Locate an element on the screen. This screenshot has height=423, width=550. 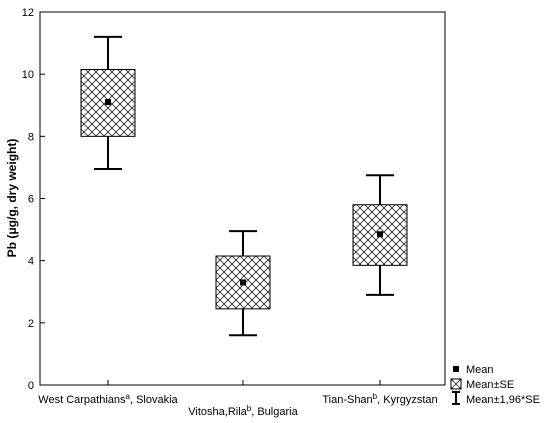
y-axis: 0 2 4 6 8 10 12 is located at coordinates (33, 199).